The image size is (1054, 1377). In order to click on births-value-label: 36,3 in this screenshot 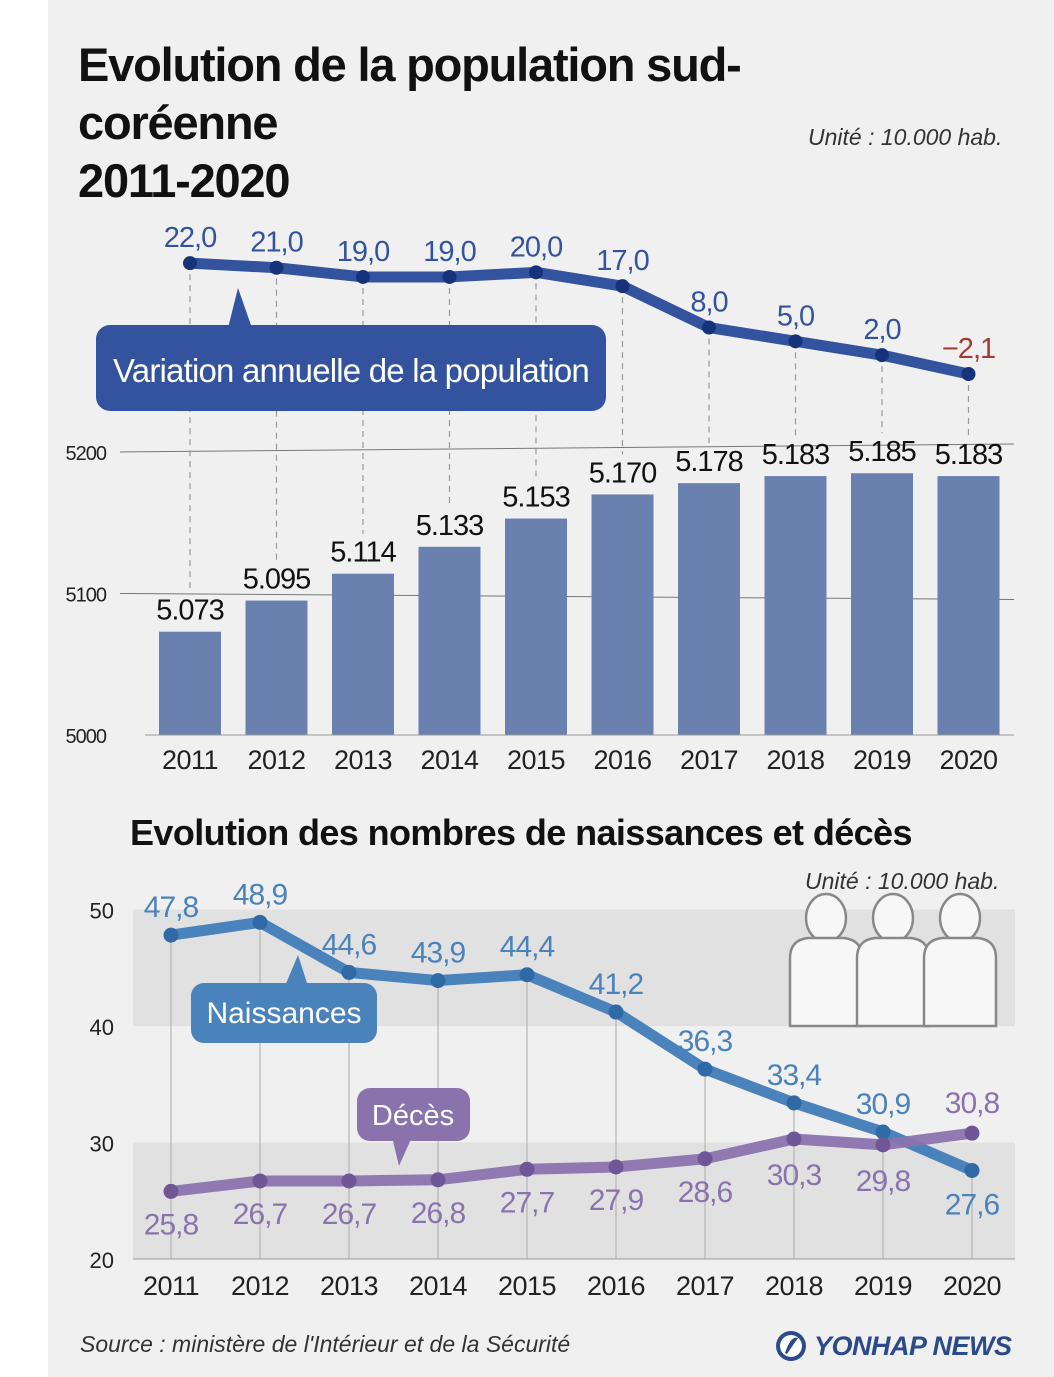, I will do `click(705, 1041)`.